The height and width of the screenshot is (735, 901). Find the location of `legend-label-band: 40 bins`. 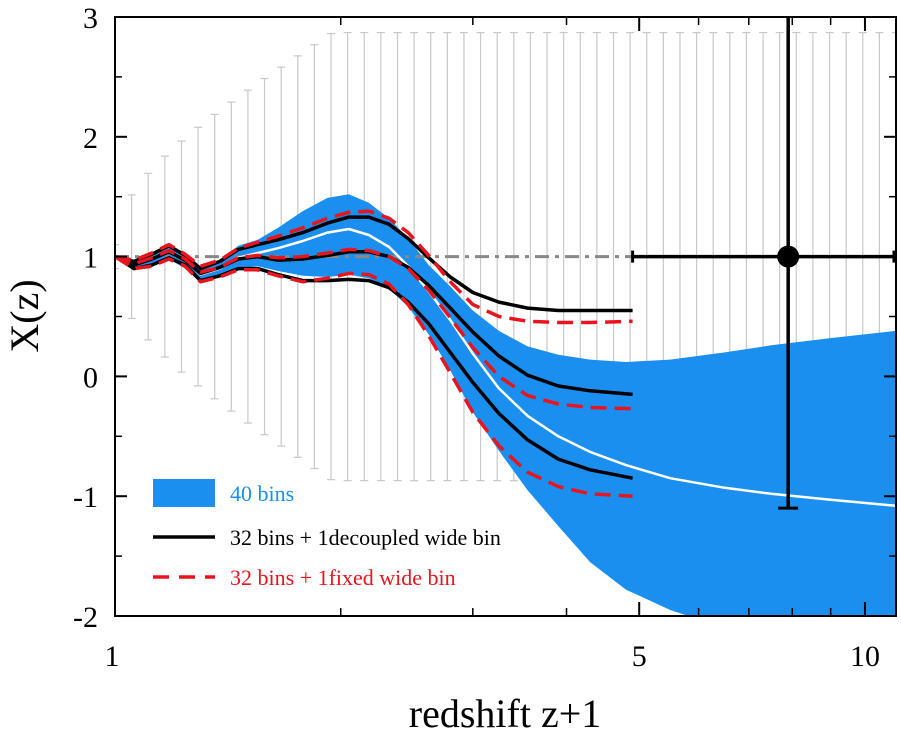

legend-label-band: 40 bins is located at coordinates (262, 493).